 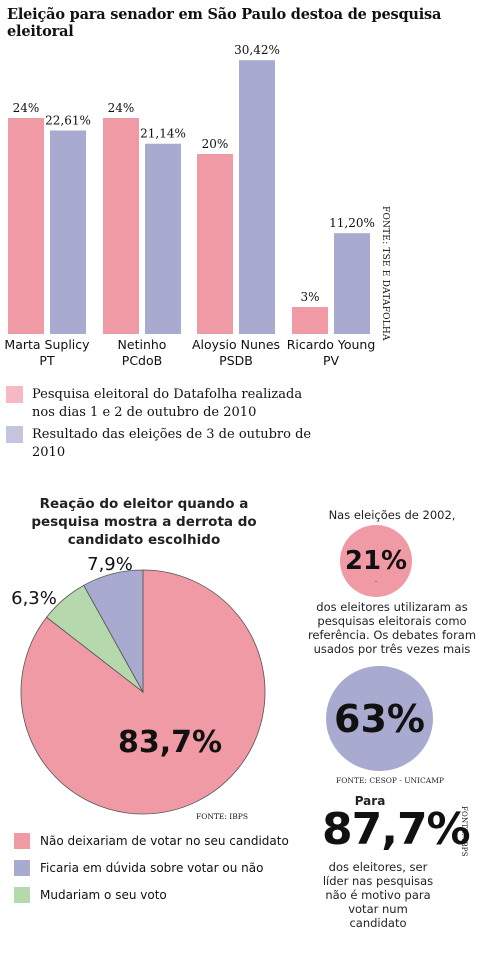 I want to click on pie-legend-swatch-blue, so click(x=22, y=868).